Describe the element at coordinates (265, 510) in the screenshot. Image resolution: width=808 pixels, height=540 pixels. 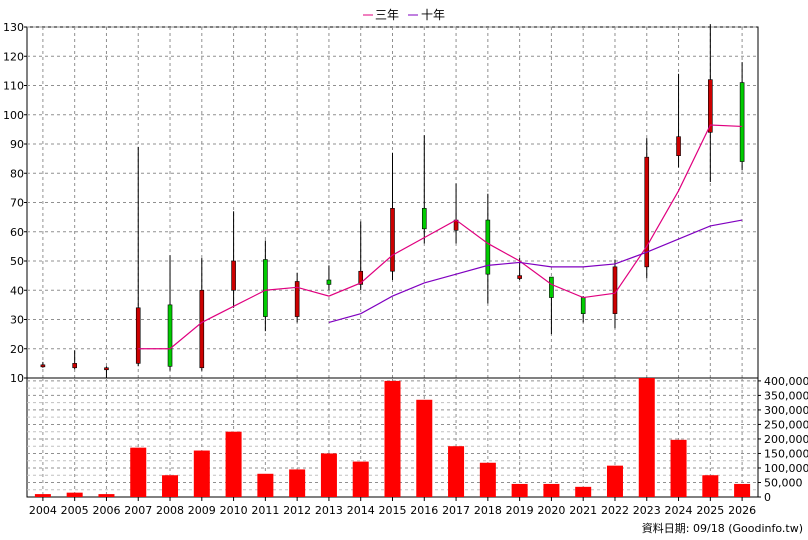
I see `x-tick-label: 2011` at that location.